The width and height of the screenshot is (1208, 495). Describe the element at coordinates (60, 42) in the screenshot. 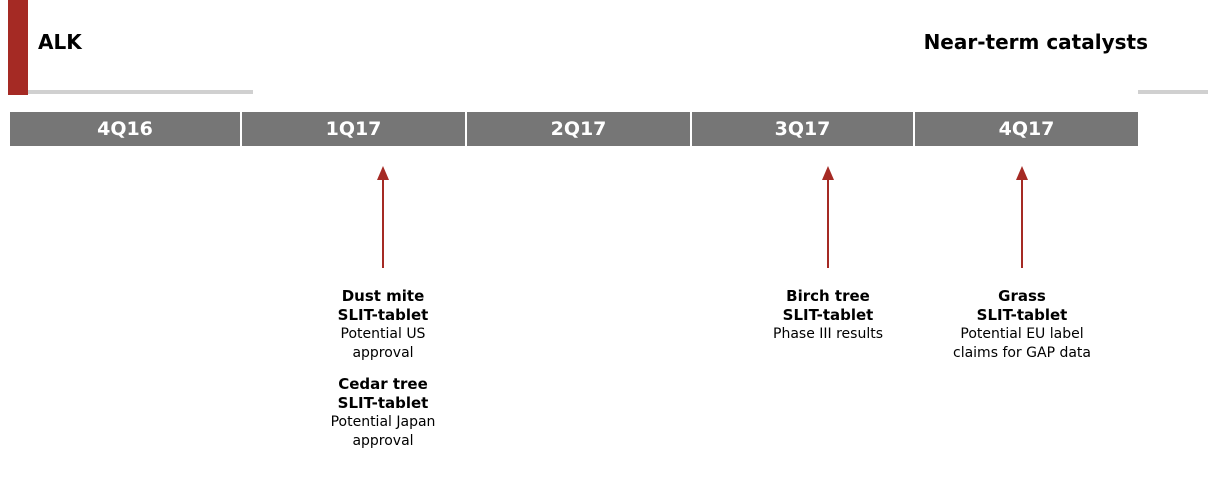

I see `company: ALK` at that location.